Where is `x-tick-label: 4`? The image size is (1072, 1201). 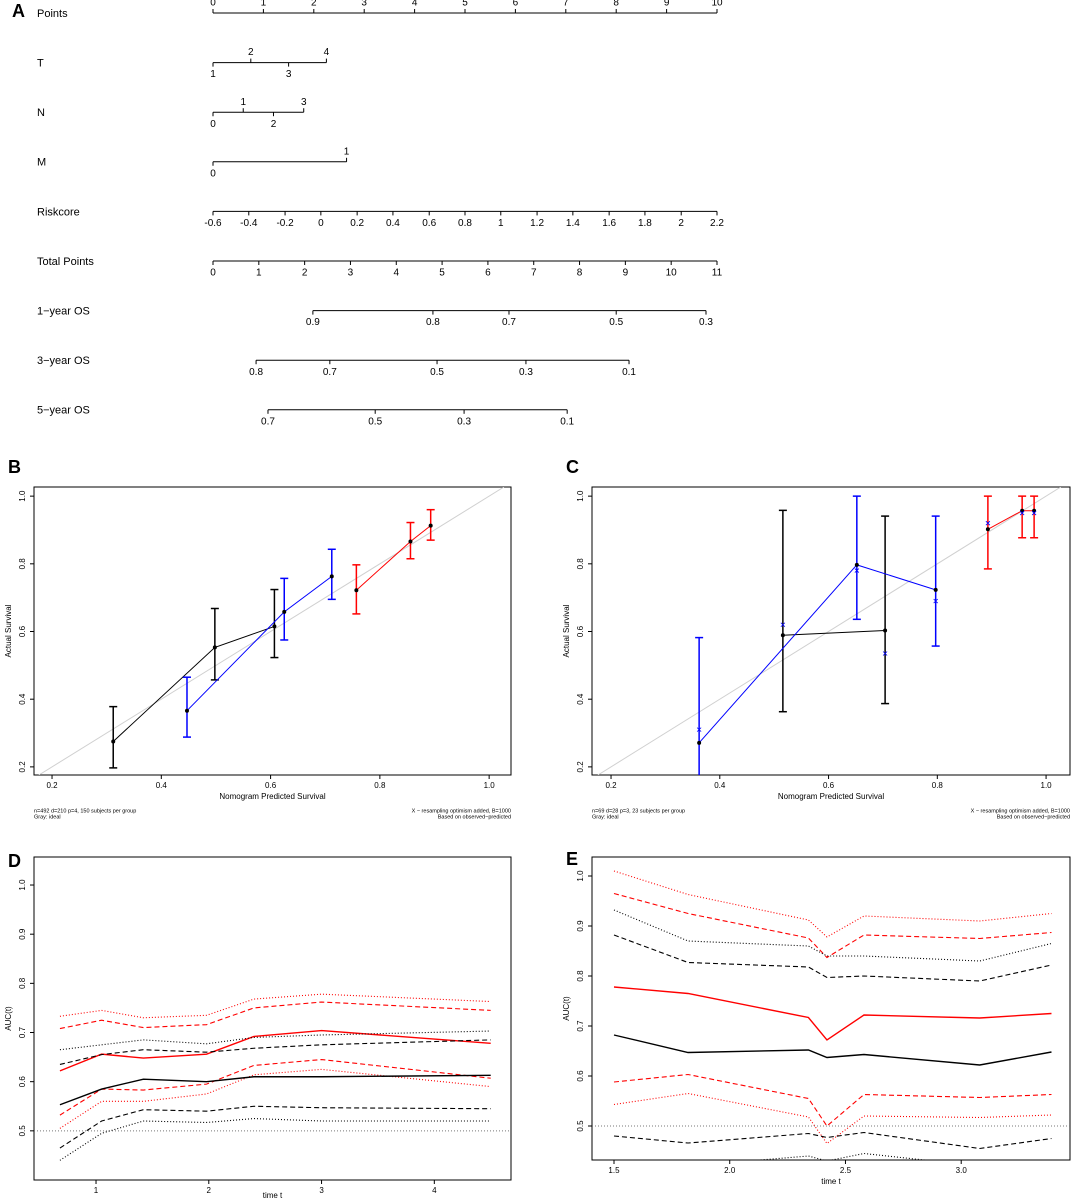
x-tick-label: 4 is located at coordinates (434, 1190).